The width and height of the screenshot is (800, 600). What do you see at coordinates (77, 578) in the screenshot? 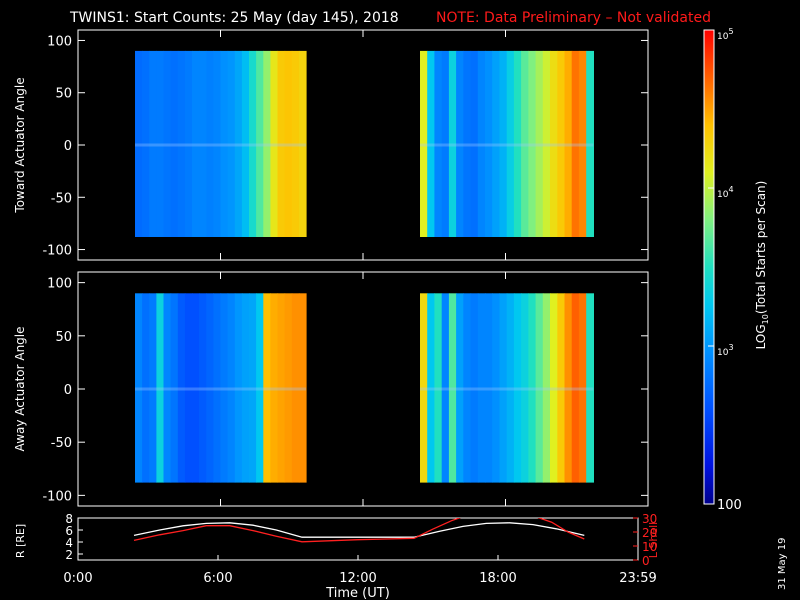
I see `x-tick-label: 0:00` at bounding box center [77, 578].